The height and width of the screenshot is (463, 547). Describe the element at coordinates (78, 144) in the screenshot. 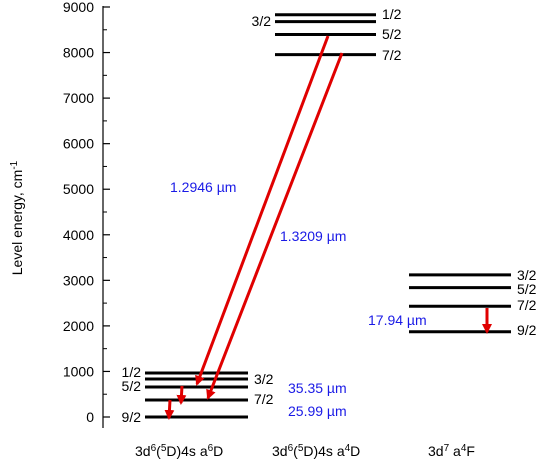

I see `y-tick-label: 6000` at that location.